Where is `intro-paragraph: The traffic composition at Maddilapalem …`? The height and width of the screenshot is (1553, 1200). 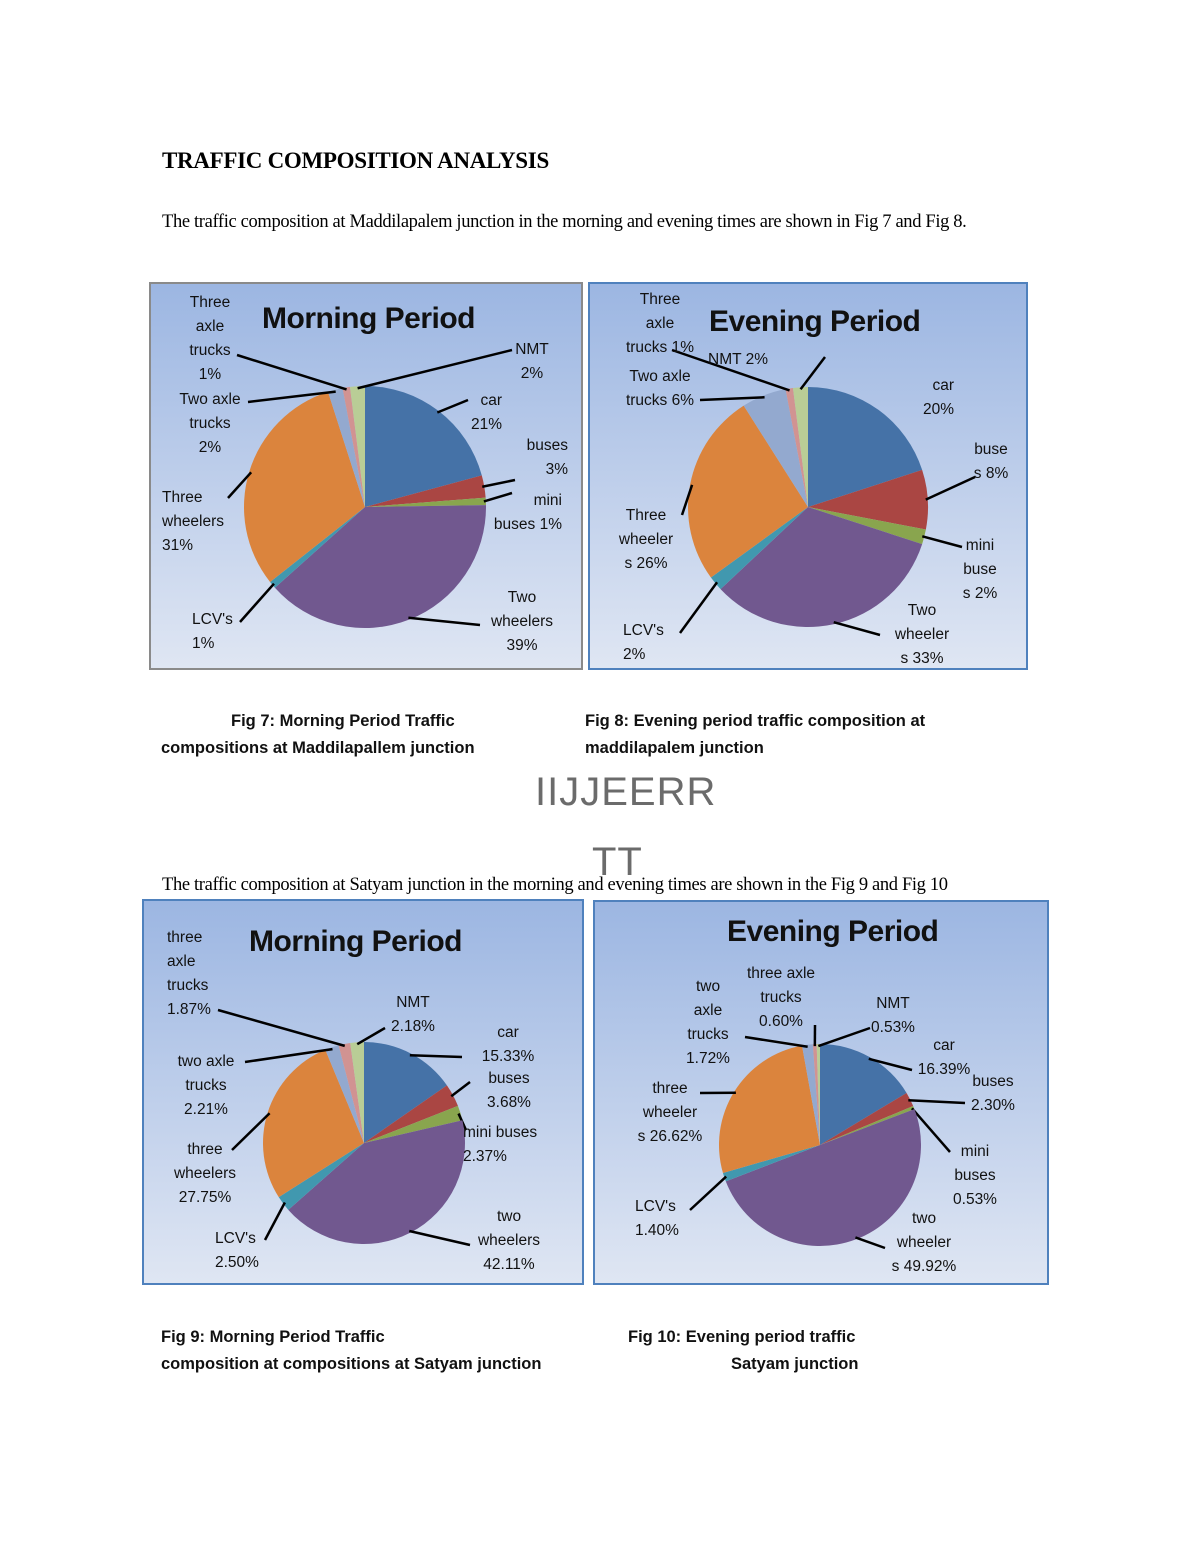 intro-paragraph: The traffic composition at Maddilapalem … is located at coordinates (564, 222).